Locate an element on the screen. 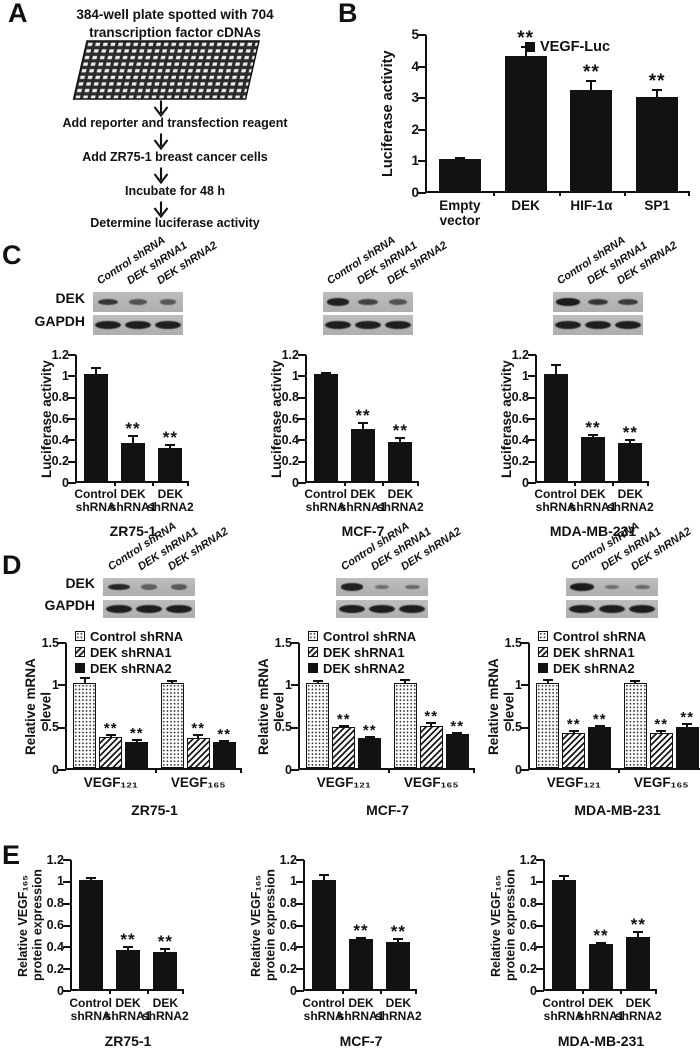 Image resolution: width=700 pixels, height=1059 pixels. y-tick-label: 5 is located at coordinates (415, 34).